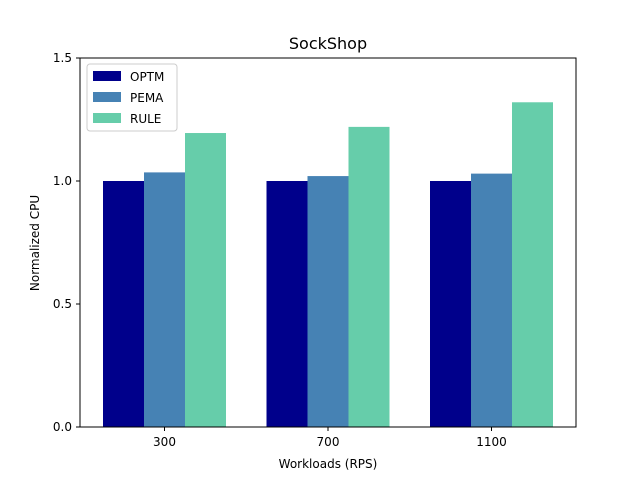 This screenshot has height=480, width=640. I want to click on y-tick-label: 1.0, so click(62, 181).